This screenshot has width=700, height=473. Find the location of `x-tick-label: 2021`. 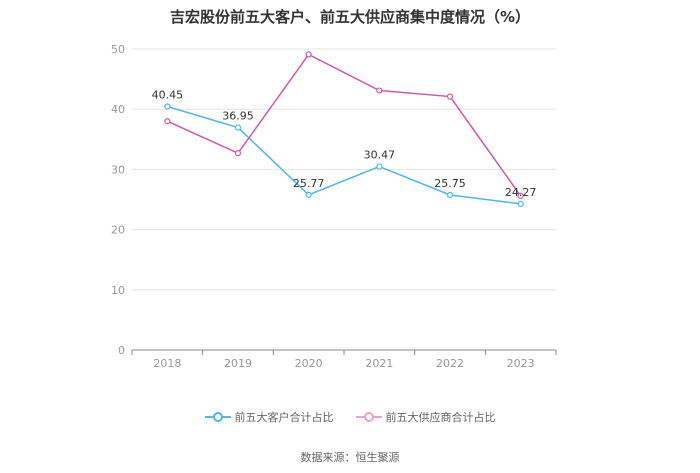

x-tick-label: 2021 is located at coordinates (379, 363).